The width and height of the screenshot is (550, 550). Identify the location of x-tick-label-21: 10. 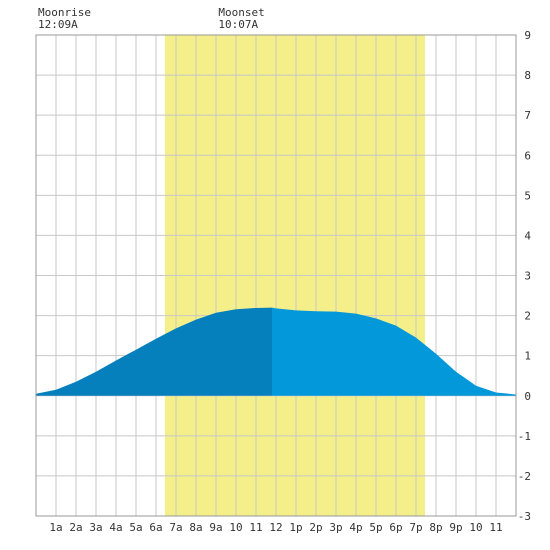
(475, 527).